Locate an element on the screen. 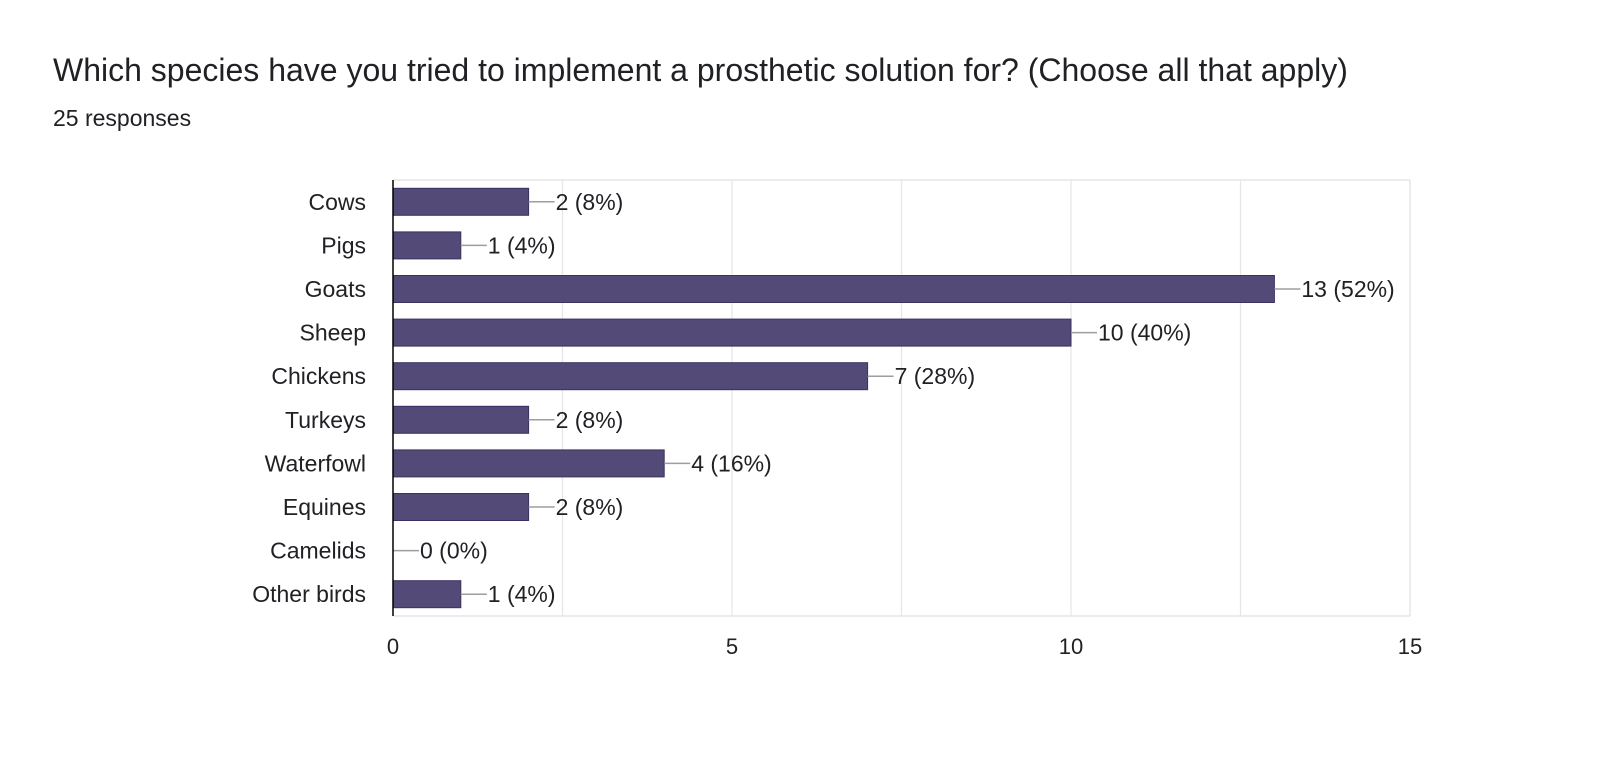 The image size is (1600, 761). category-label: Pigs is located at coordinates (343, 245).